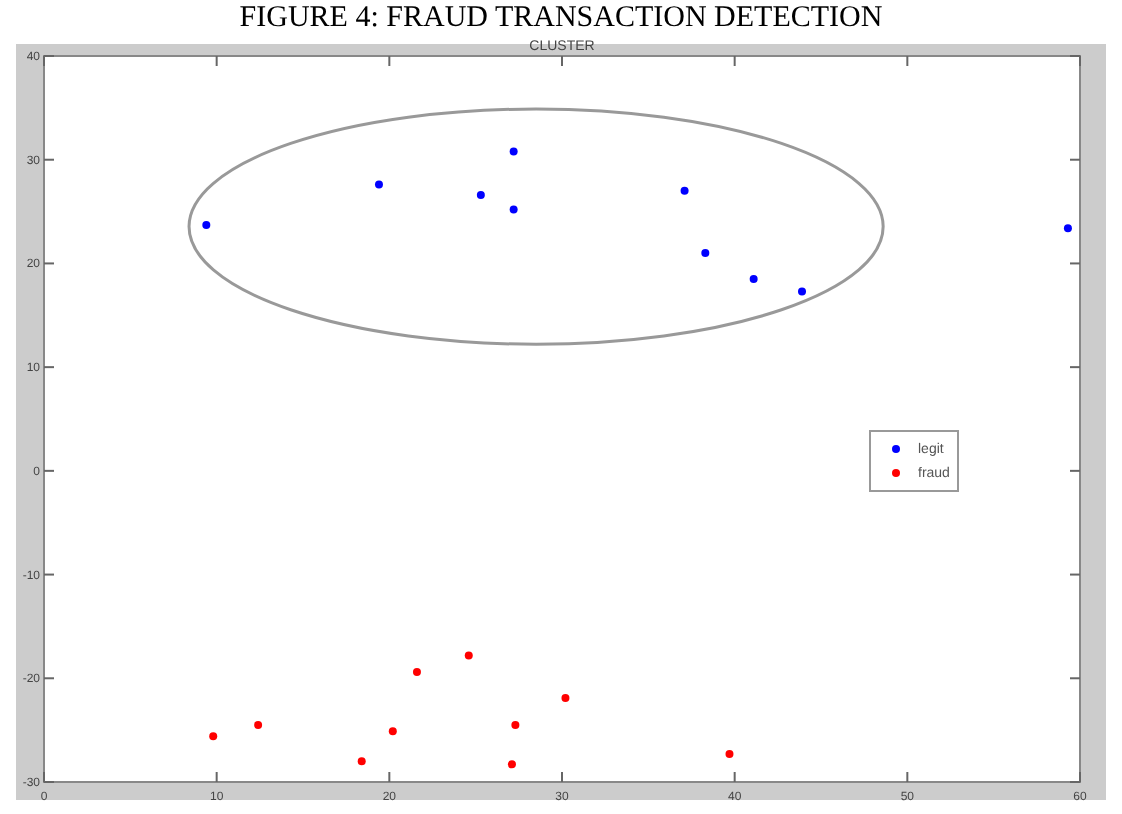 The height and width of the screenshot is (814, 1122). I want to click on chart-title: FIGURE 4: FRAUD TRANSACTION DETECTION, so click(561, 18).